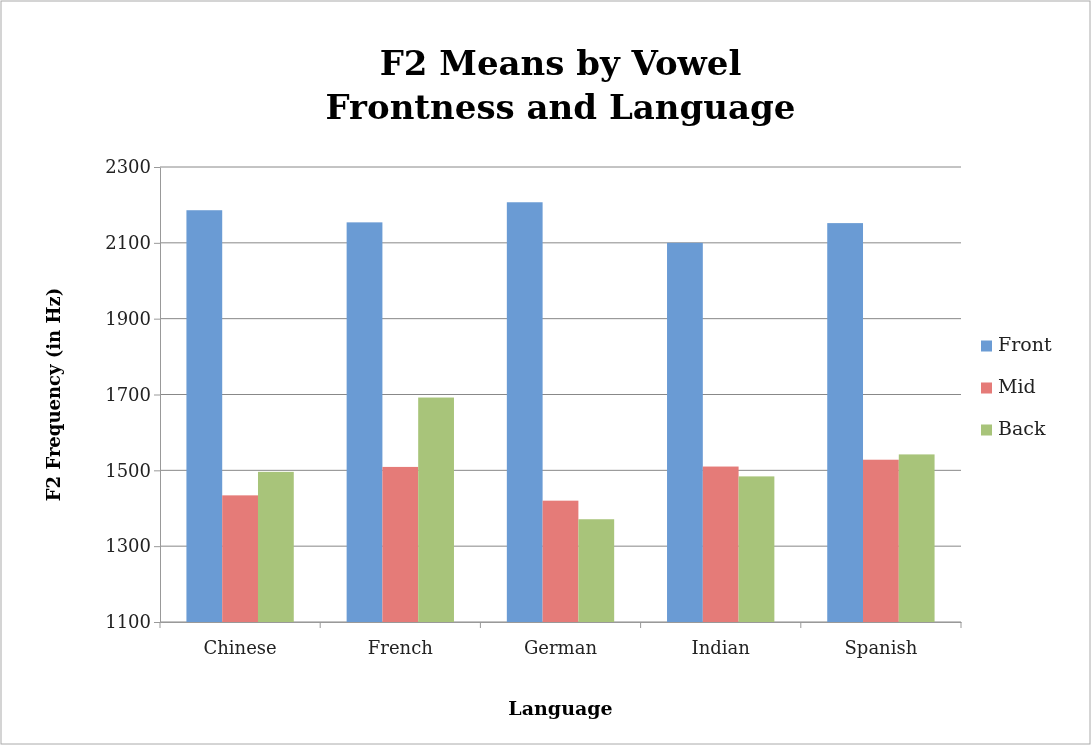 The image size is (1091, 745). What do you see at coordinates (400, 647) in the screenshot?
I see `x-tick-label: French` at bounding box center [400, 647].